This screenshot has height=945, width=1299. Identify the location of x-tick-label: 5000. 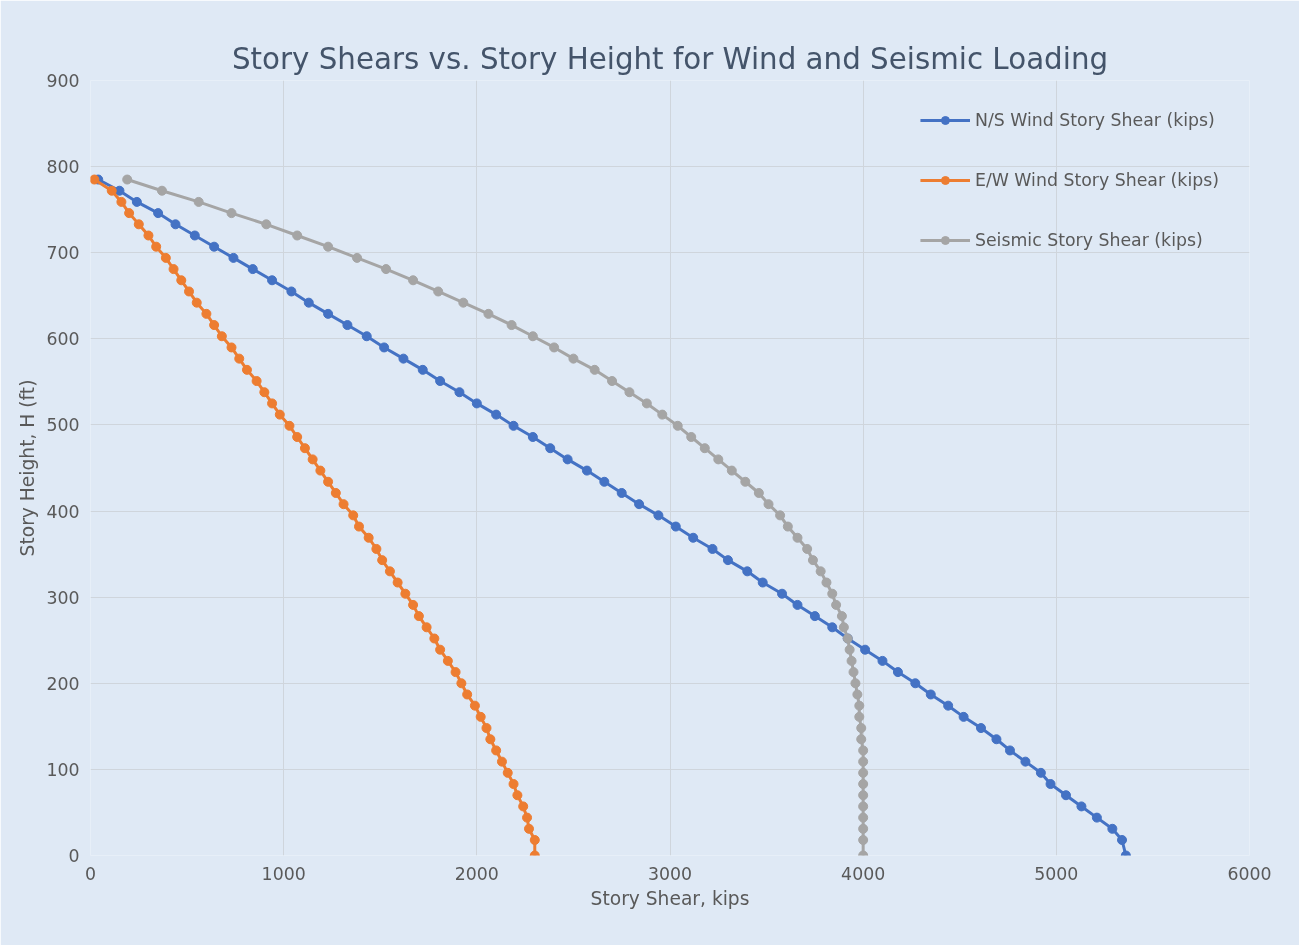
(1056, 873).